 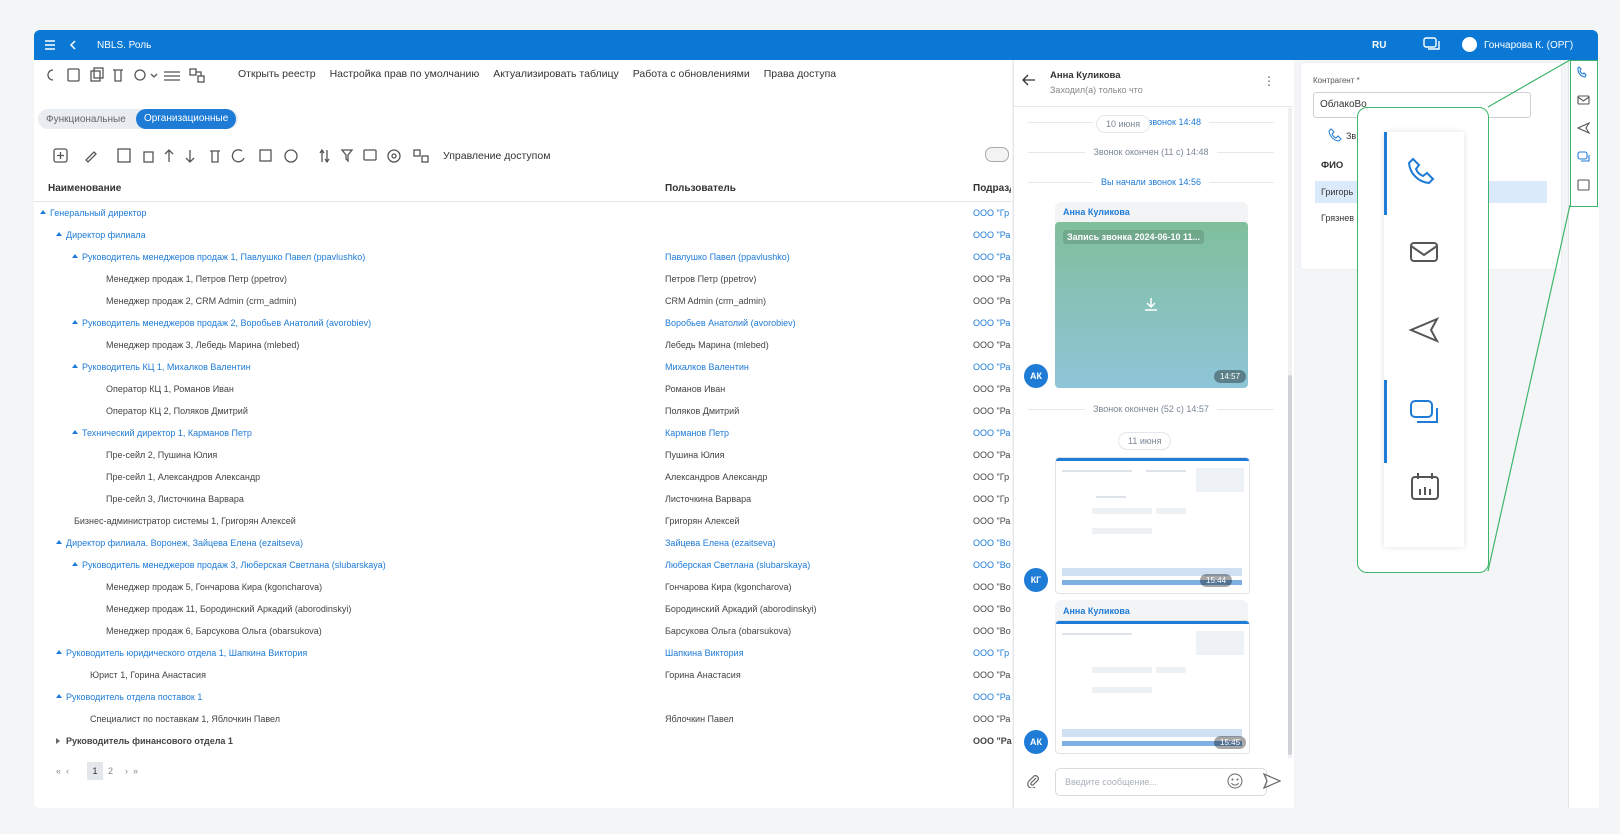 I want to click on toolbar-button: Открыть реестр, so click(x=277, y=74).